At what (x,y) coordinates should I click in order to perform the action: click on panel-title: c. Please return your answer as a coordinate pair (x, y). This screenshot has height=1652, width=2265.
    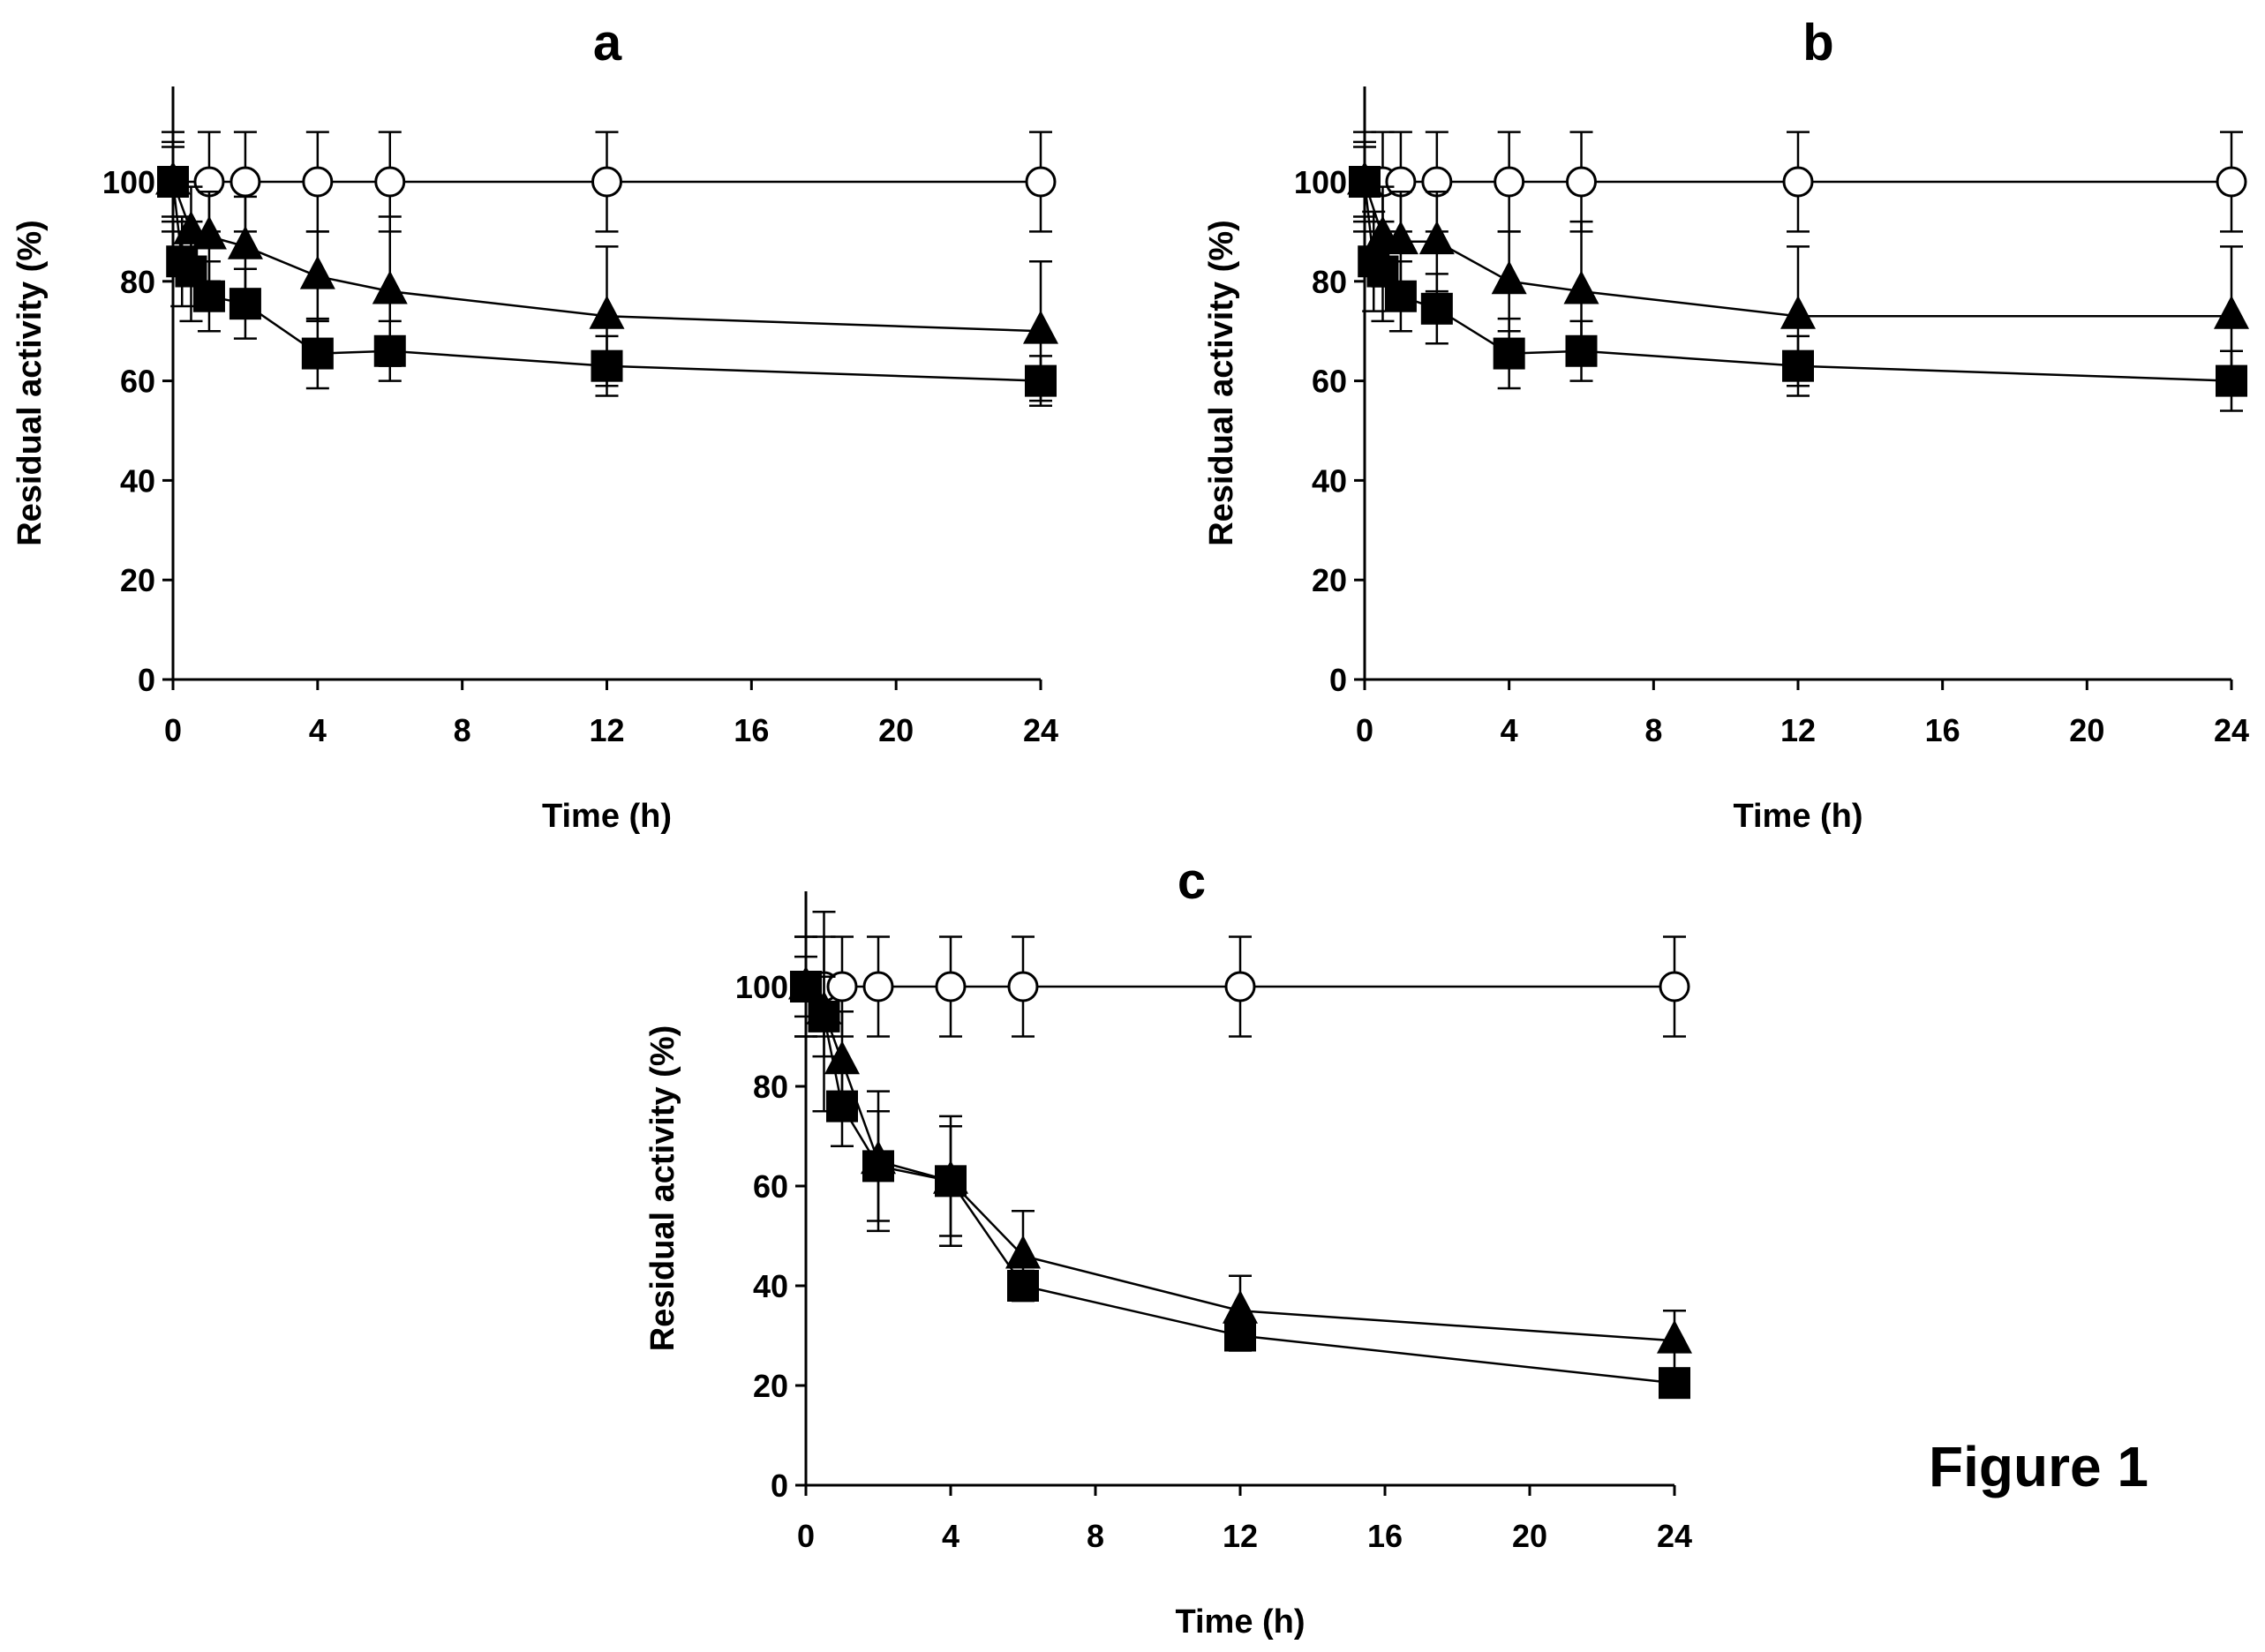
    Looking at the image, I should click on (1192, 881).